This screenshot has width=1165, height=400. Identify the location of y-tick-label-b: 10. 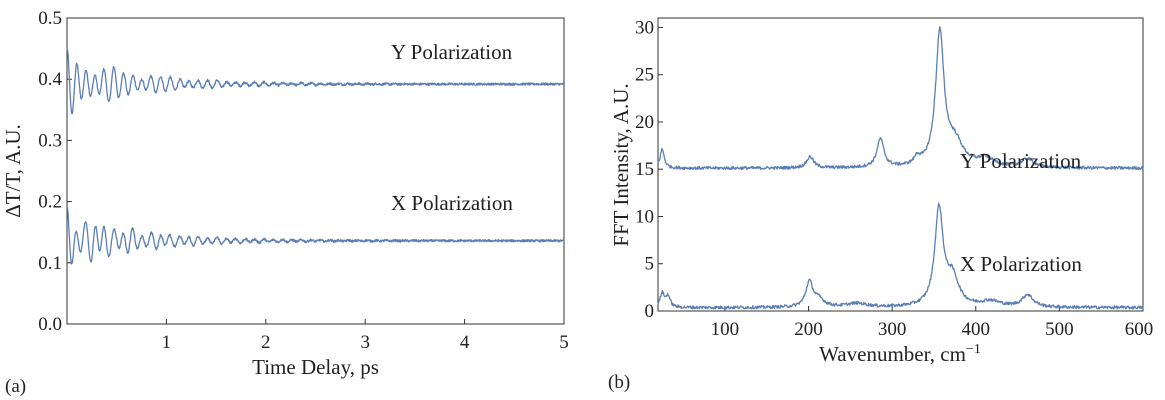
(644, 216).